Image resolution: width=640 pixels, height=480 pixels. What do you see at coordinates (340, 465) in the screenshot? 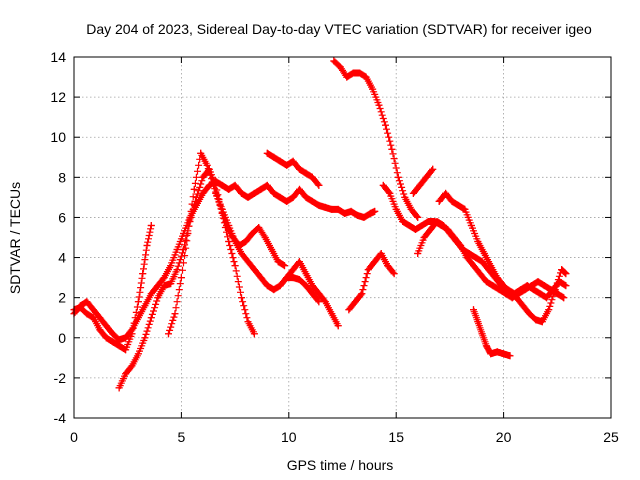
I see `x-axis-label: GPS time / hours` at bounding box center [340, 465].